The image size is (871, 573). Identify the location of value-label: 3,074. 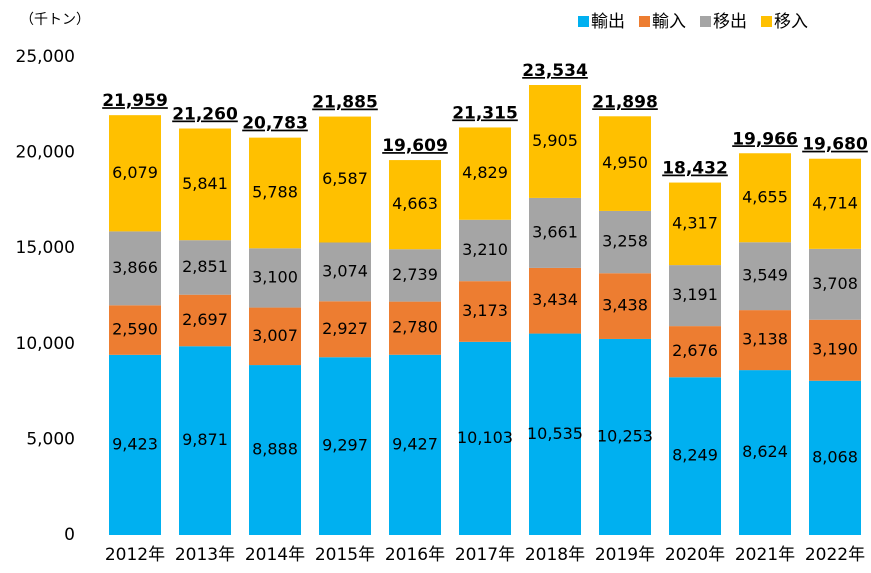
(345, 270).